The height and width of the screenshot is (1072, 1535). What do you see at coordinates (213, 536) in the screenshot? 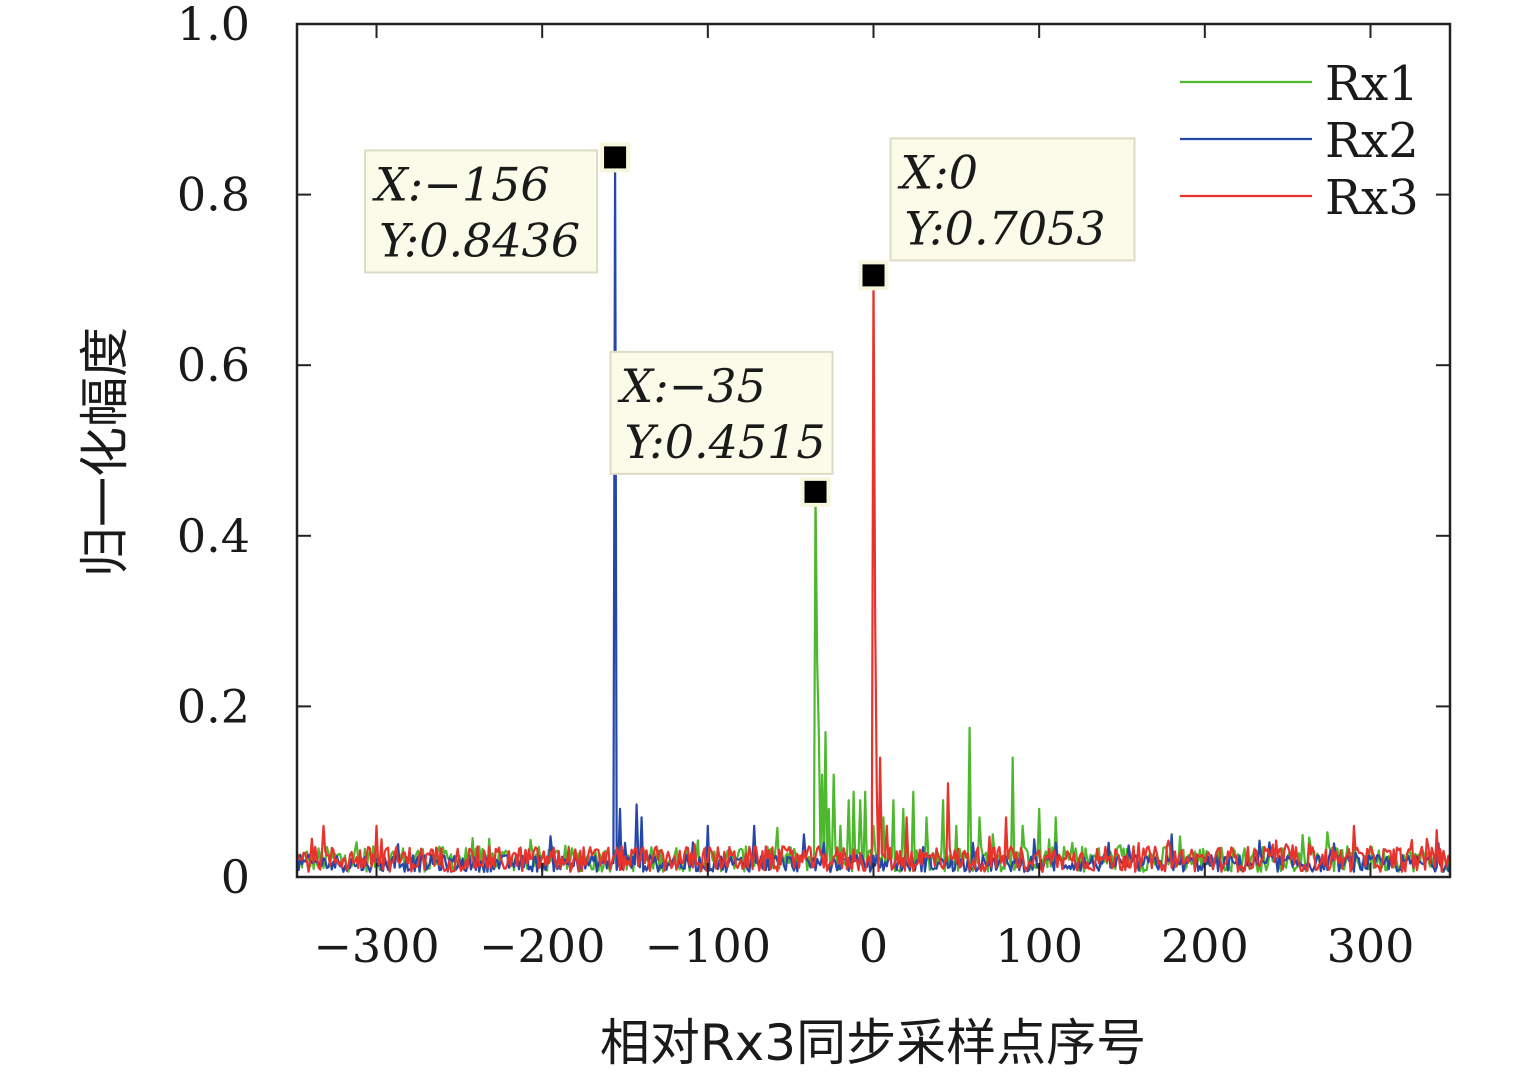
I see `y-tick-label: 0.4` at bounding box center [213, 536].